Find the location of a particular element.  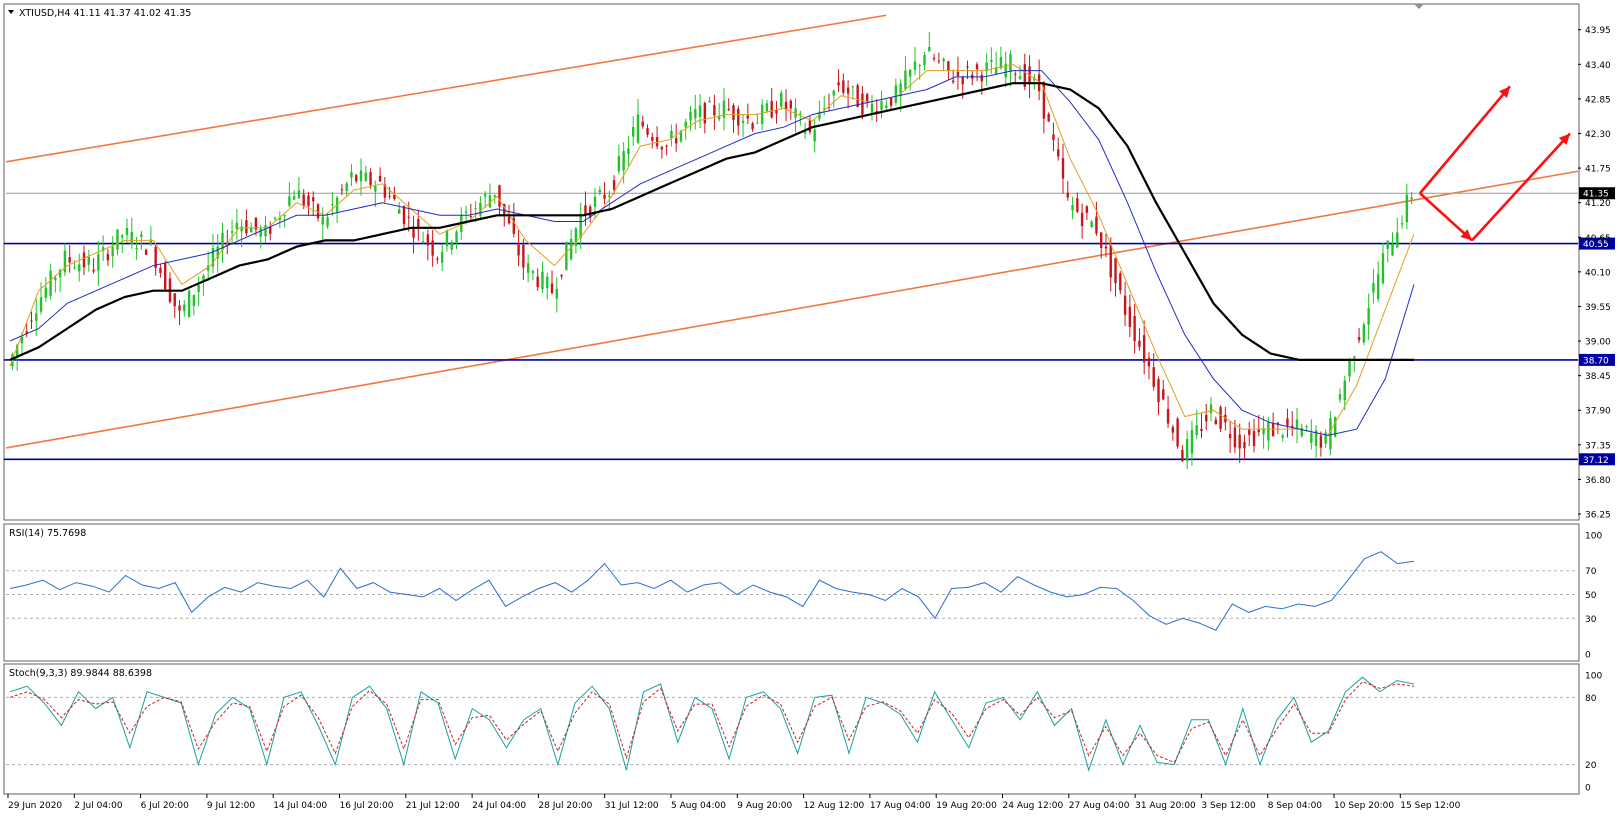

price-tick-label: 40.10 is located at coordinates (1598, 273).